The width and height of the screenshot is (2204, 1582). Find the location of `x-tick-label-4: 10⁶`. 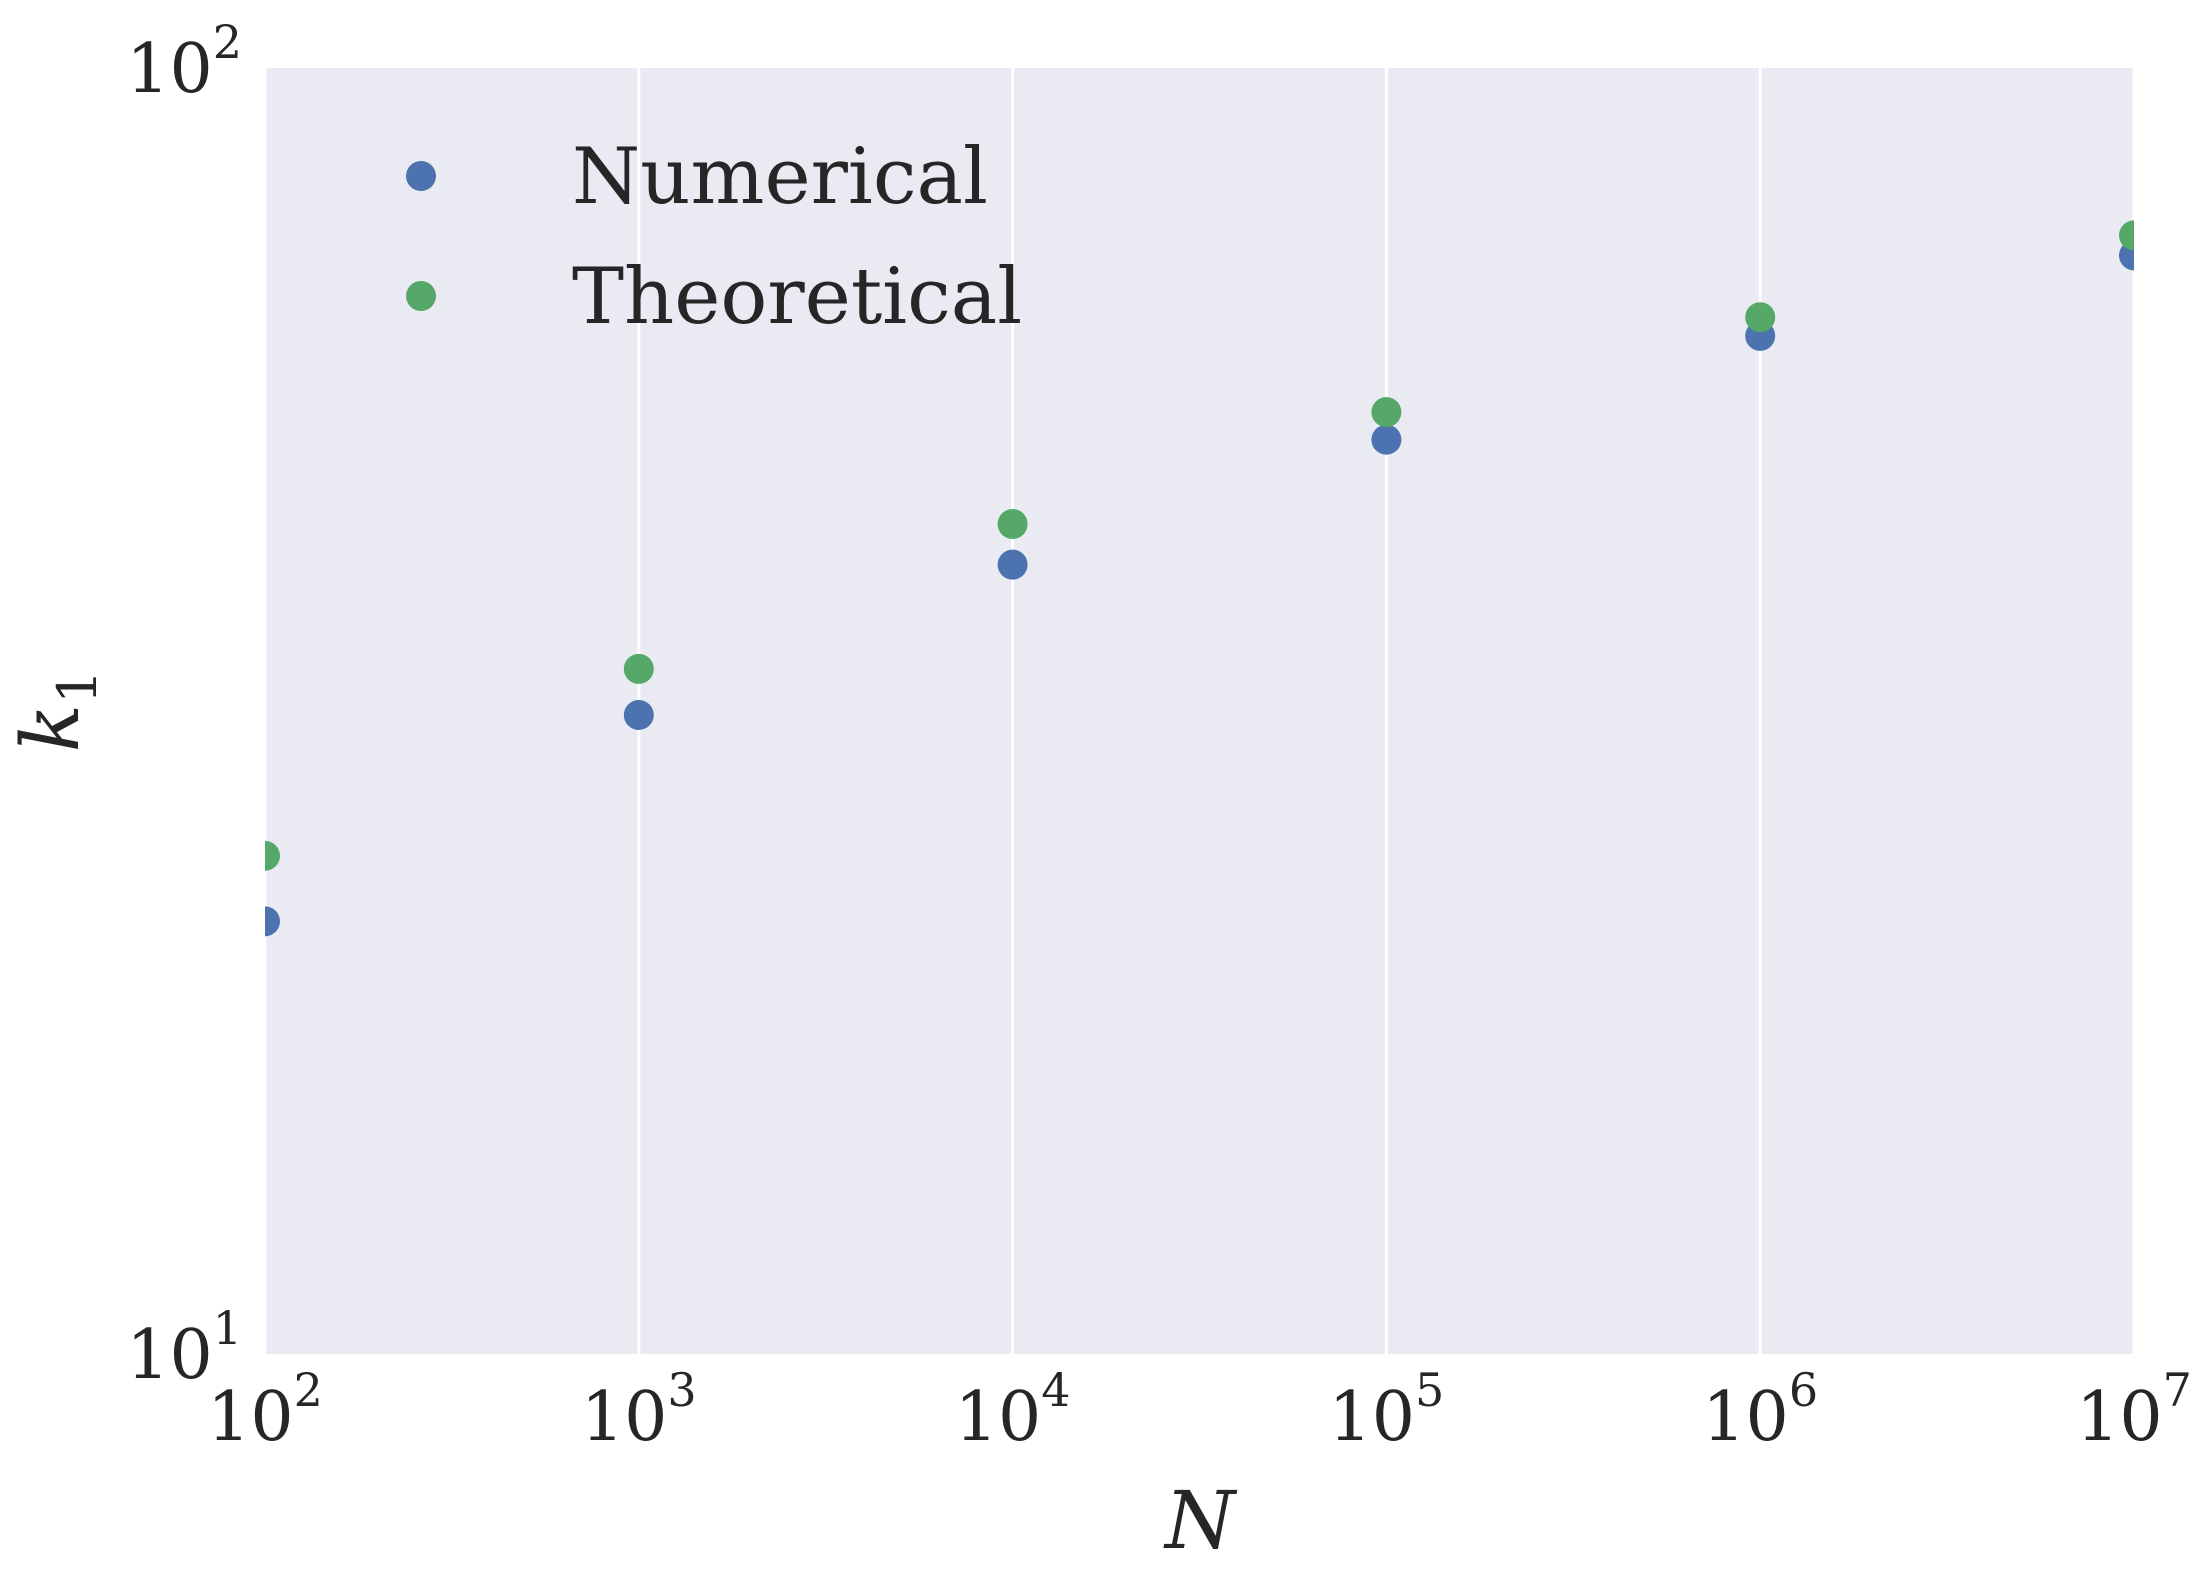

x-tick-label-4: 10⁶ is located at coordinates (1760, 1410).